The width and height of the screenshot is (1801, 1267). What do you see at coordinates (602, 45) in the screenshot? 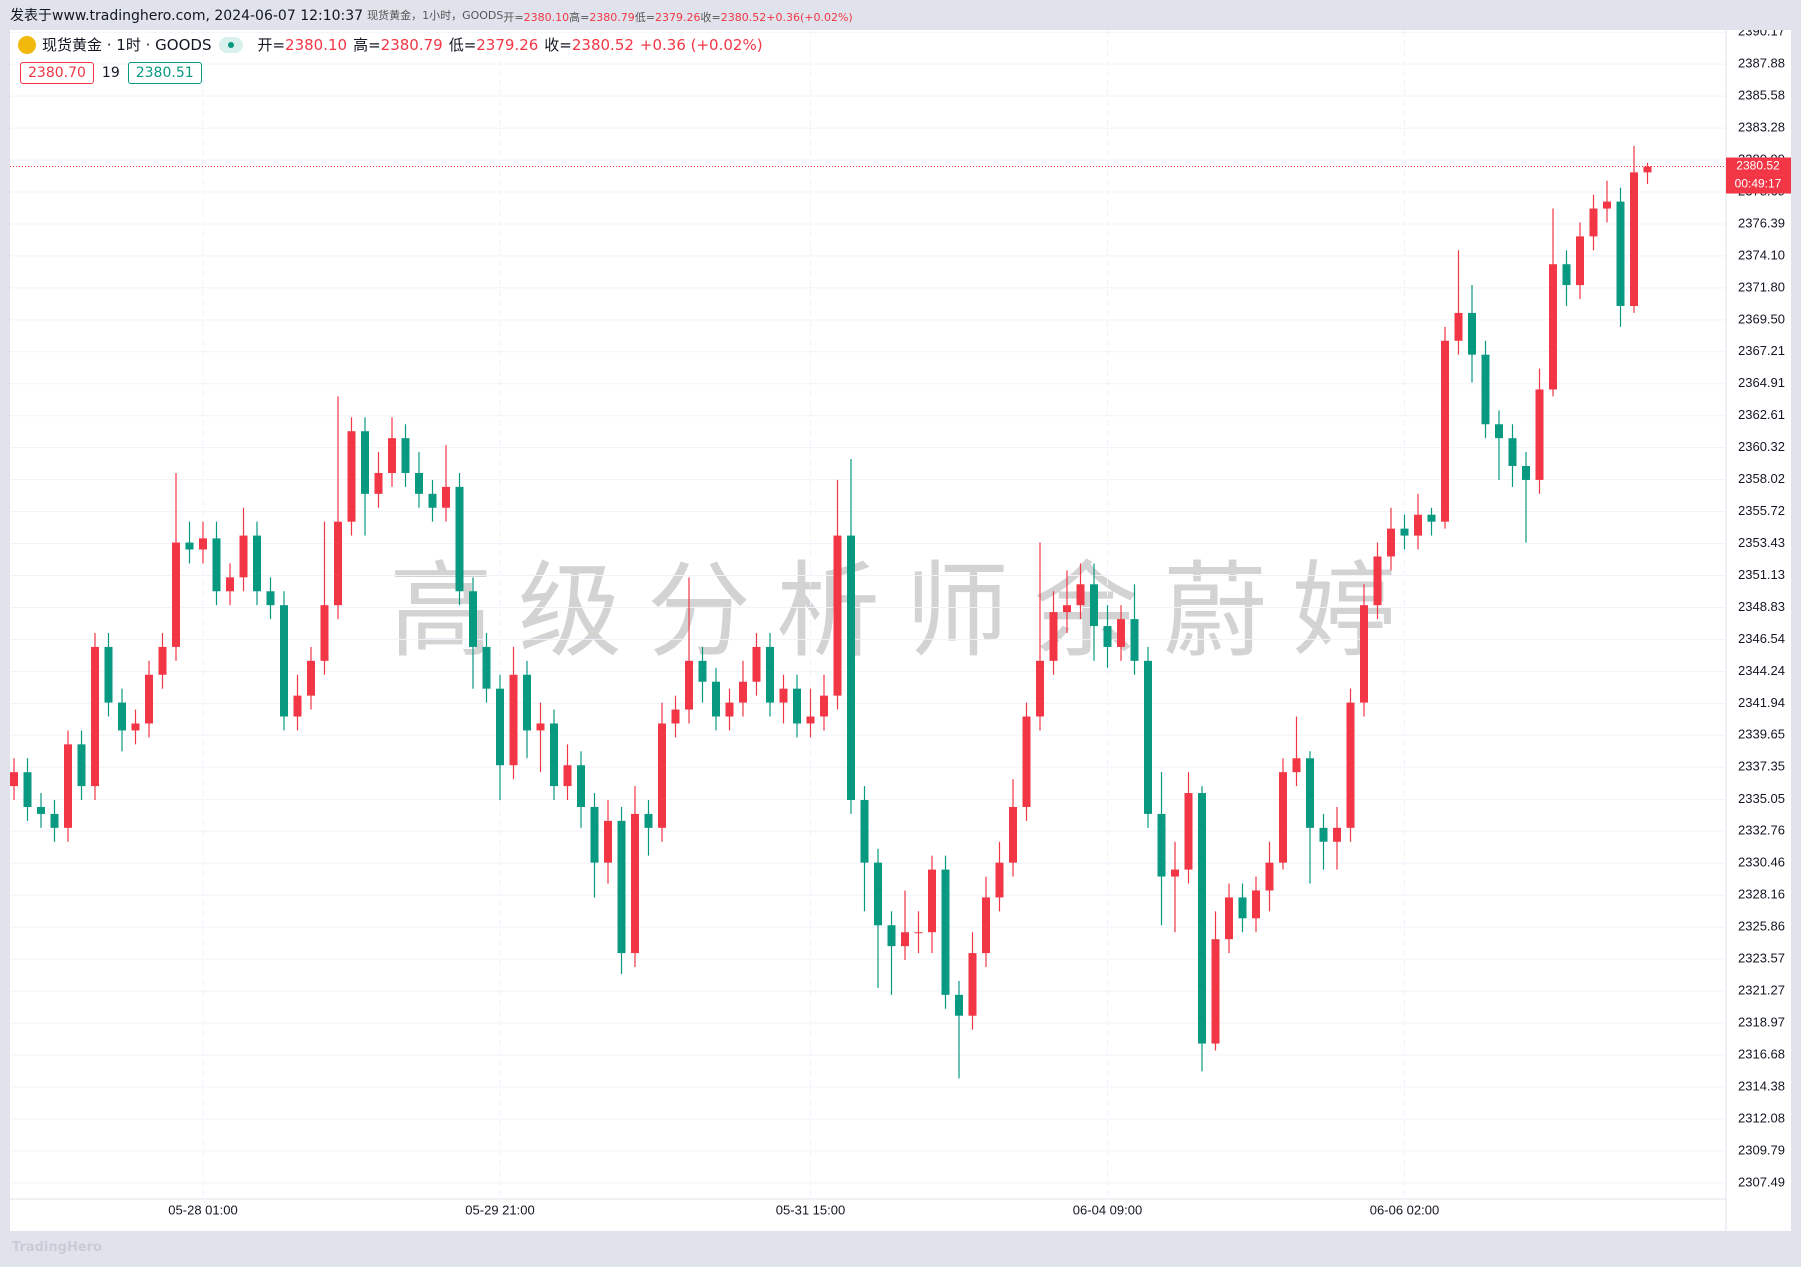
I see `legend-value: 2380.52` at bounding box center [602, 45].